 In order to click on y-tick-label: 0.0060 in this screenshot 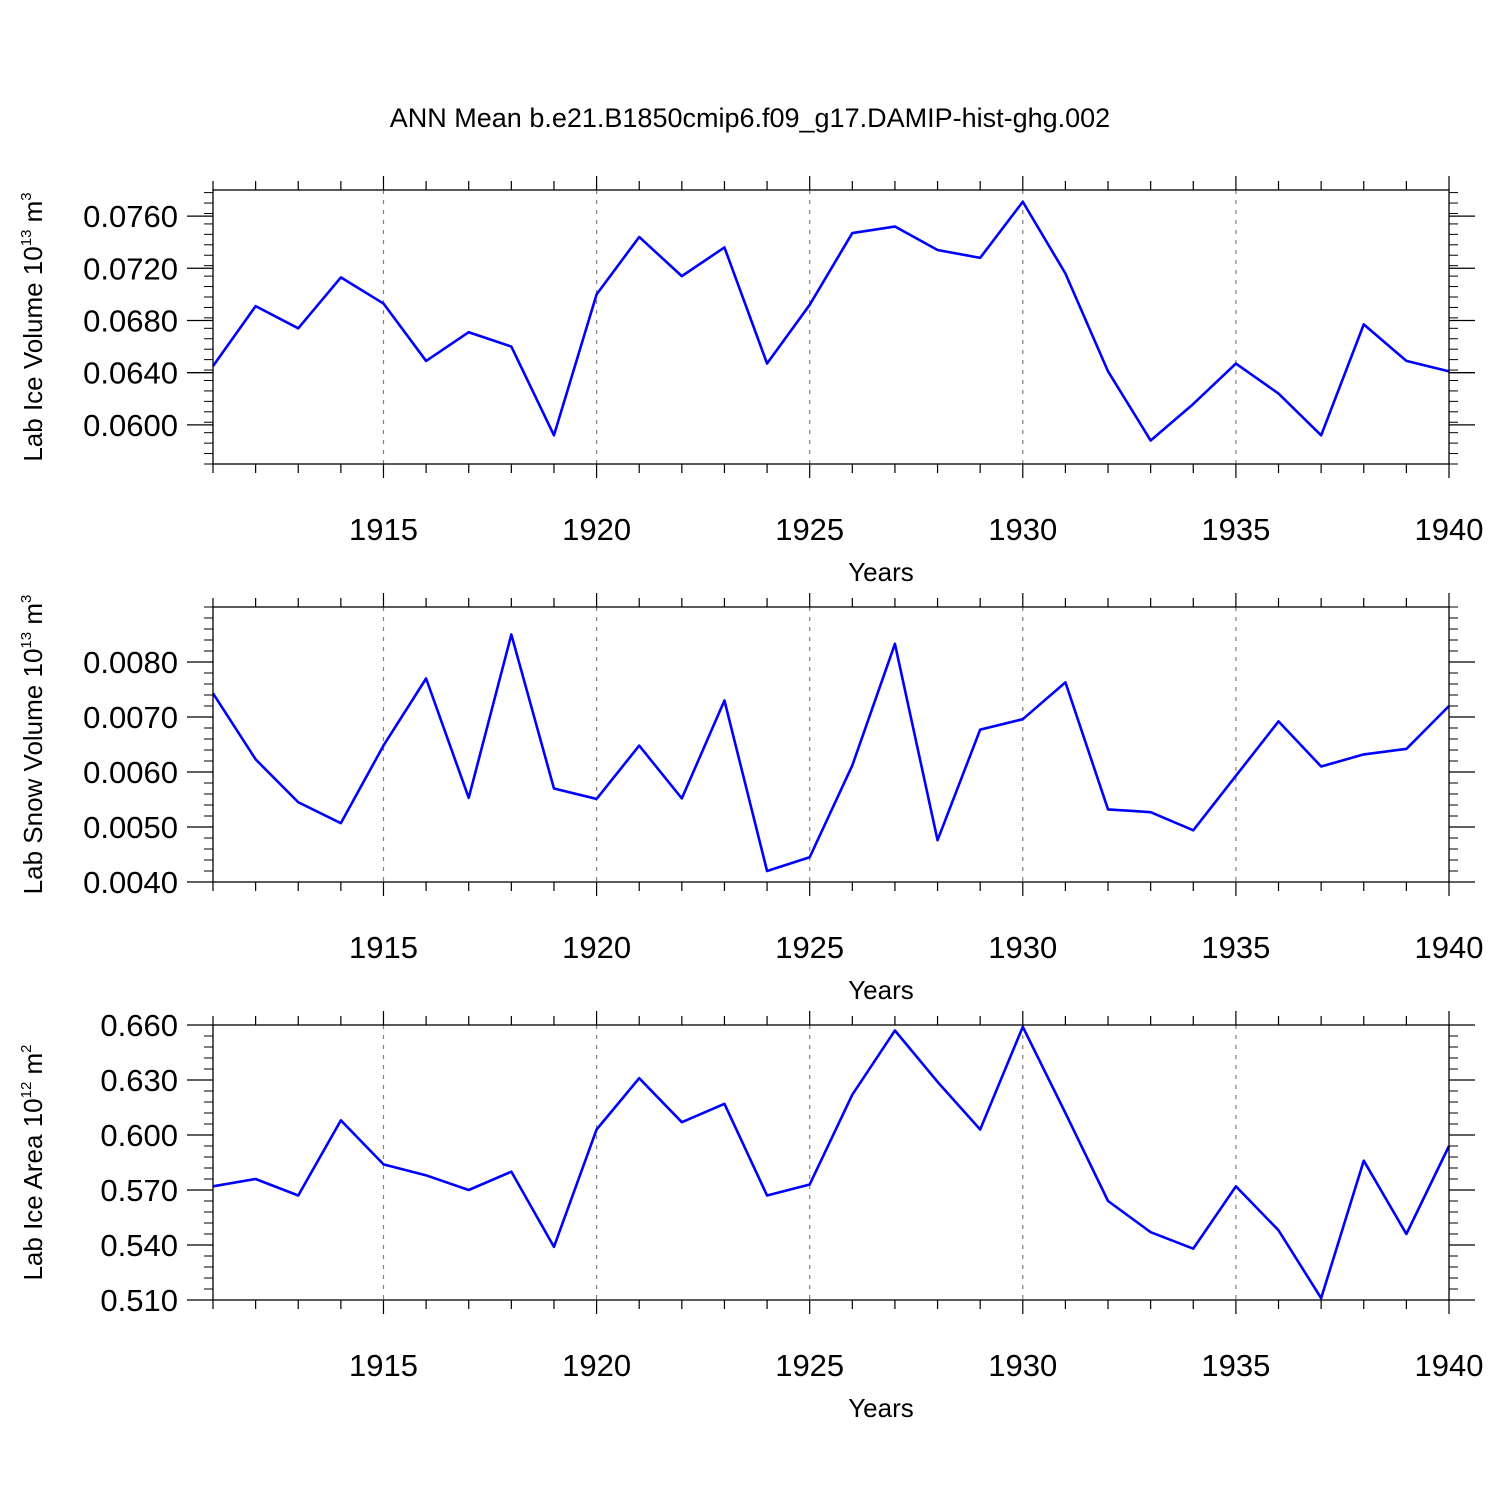, I will do `click(130, 772)`.